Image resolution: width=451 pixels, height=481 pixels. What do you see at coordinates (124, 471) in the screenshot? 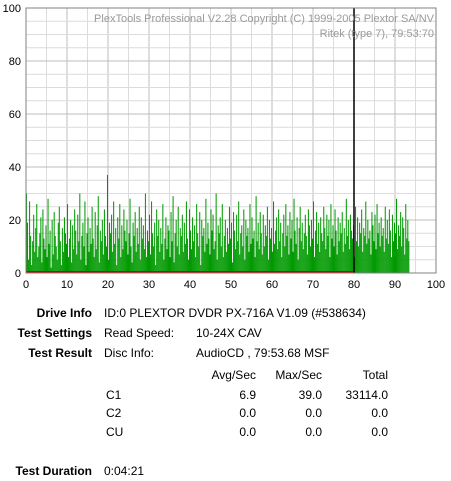
I see `test-duration-value: 0:04:21` at bounding box center [124, 471].